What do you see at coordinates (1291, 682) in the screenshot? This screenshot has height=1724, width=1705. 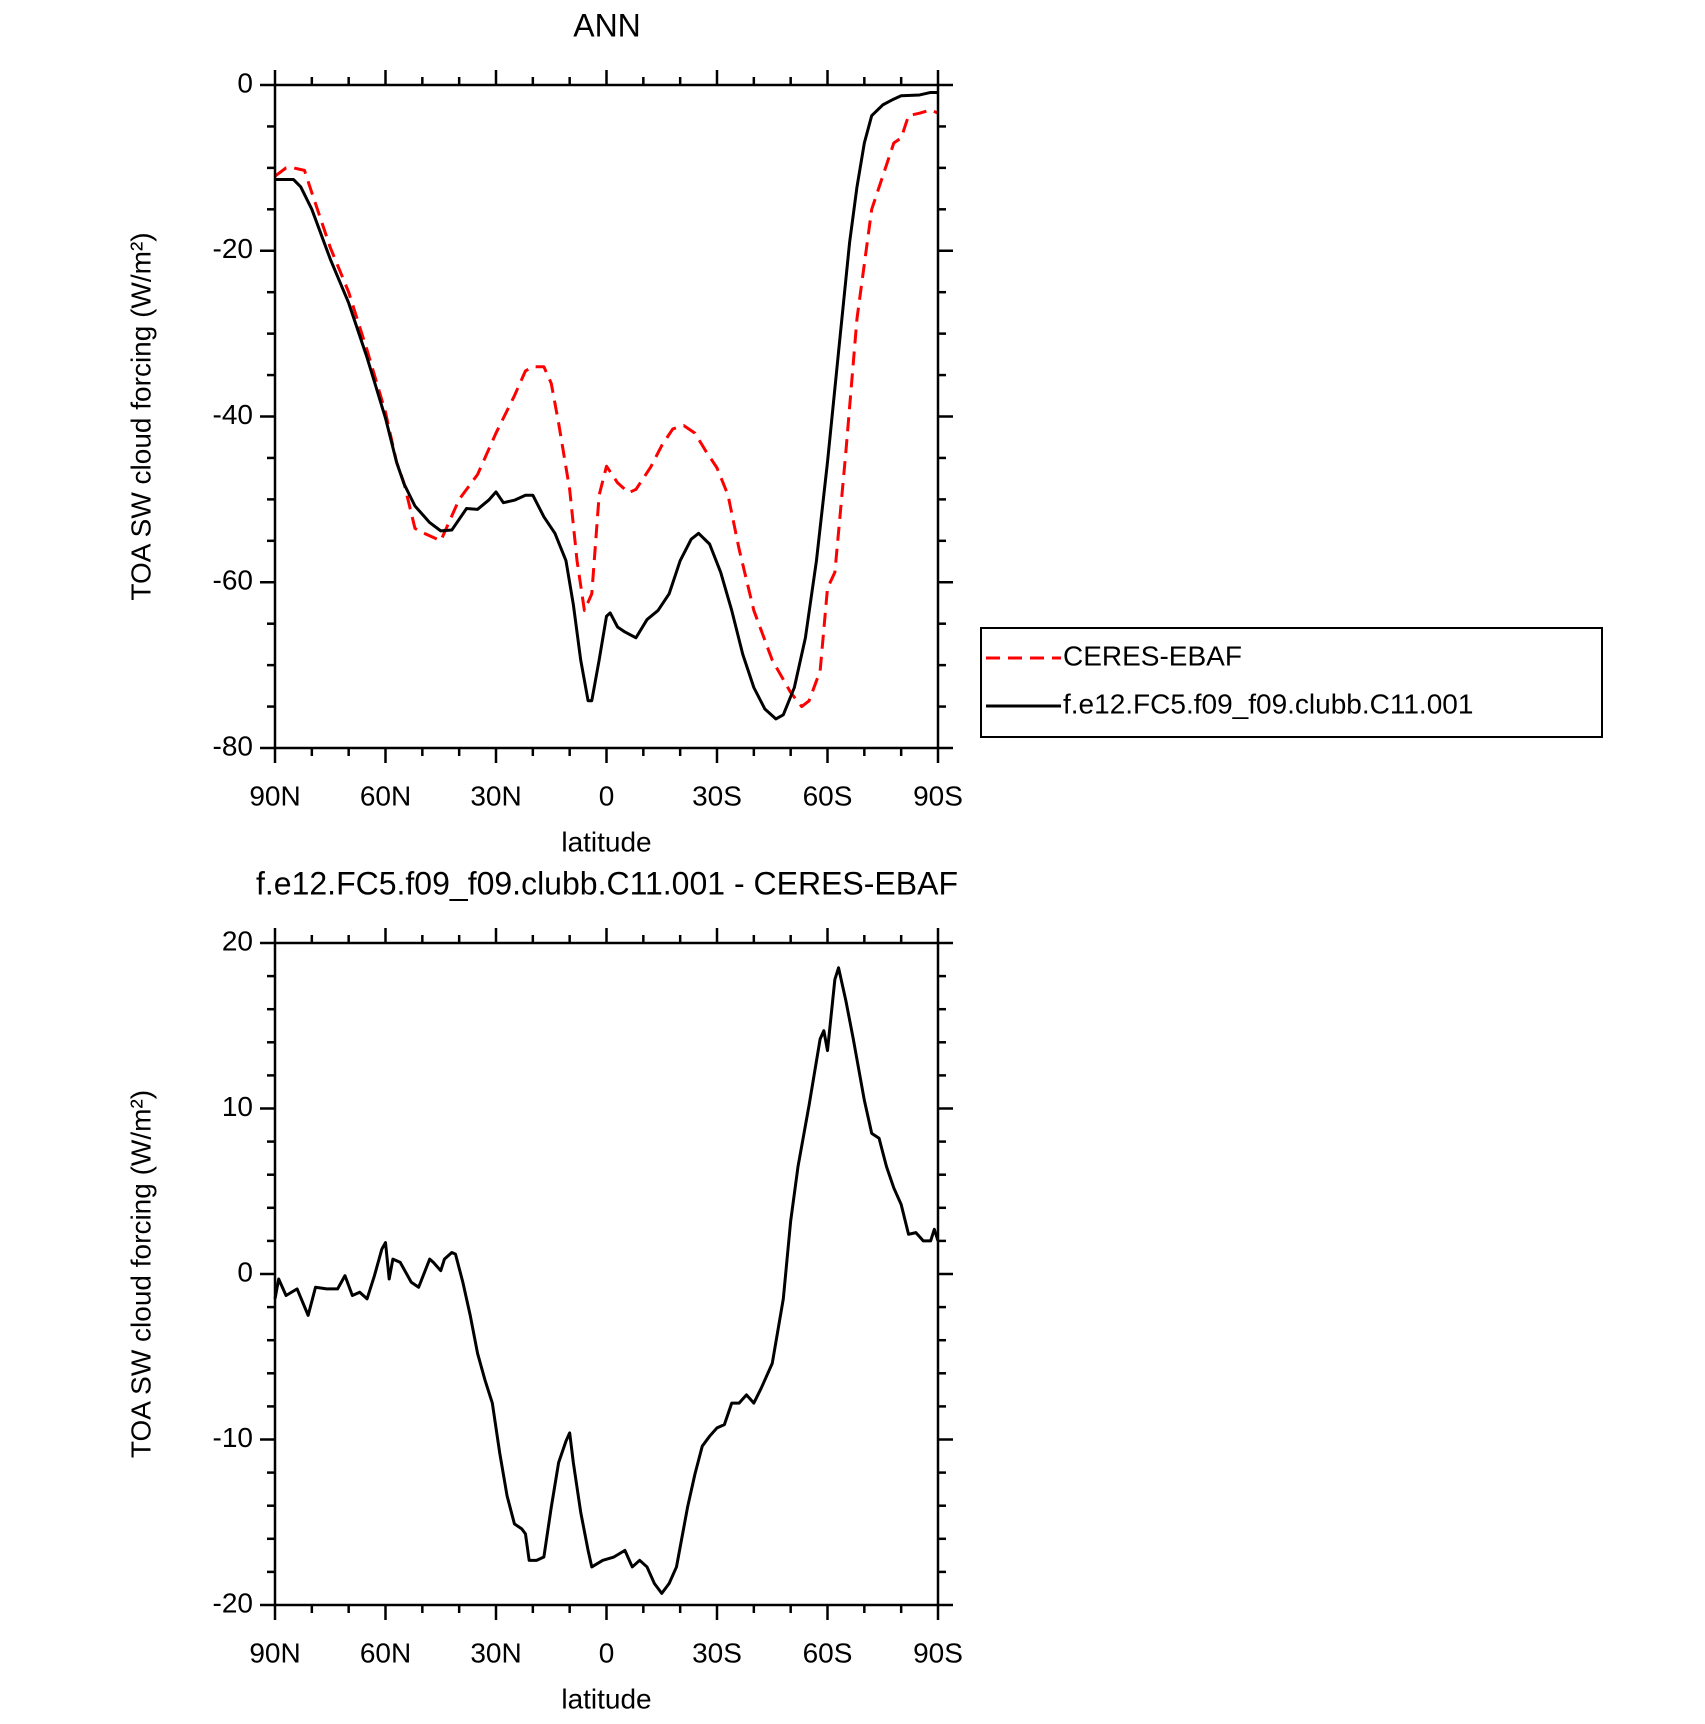 I see `legend-box` at bounding box center [1291, 682].